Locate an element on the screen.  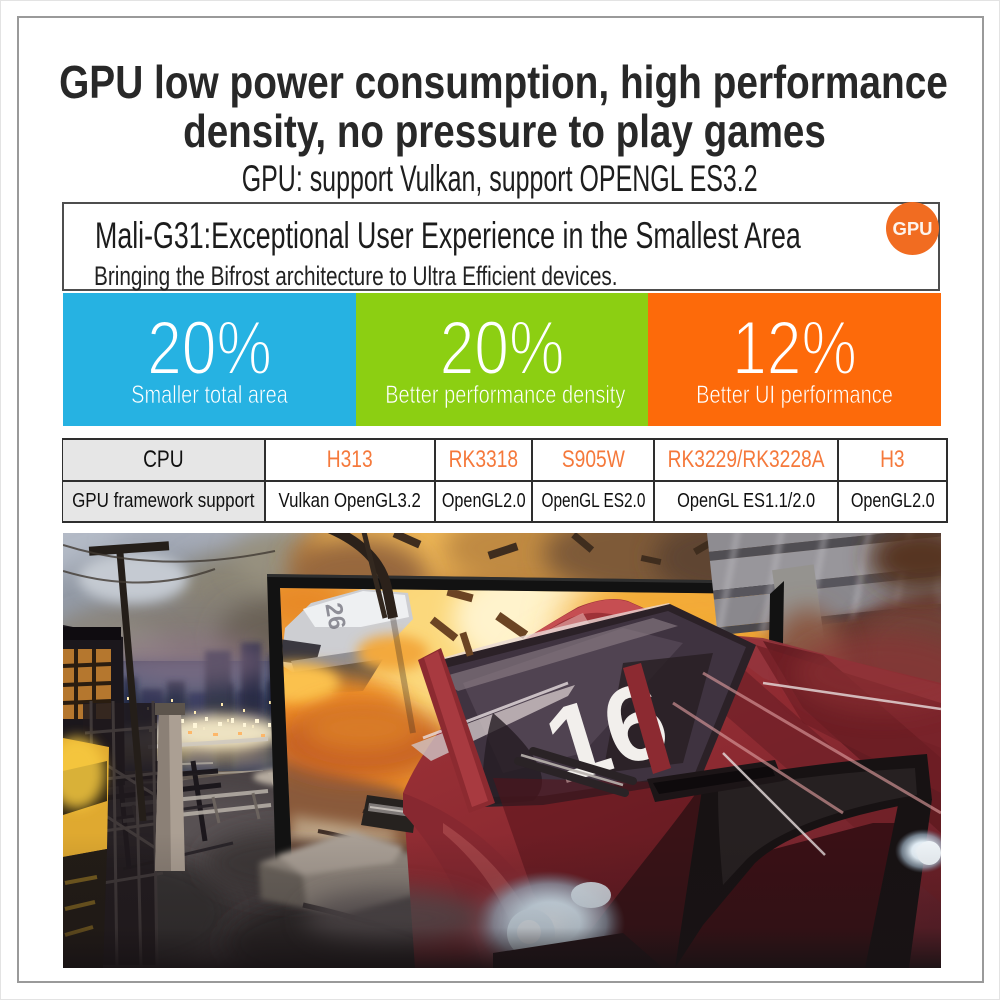
svg-text: 26 is located at coordinates (334, 616).